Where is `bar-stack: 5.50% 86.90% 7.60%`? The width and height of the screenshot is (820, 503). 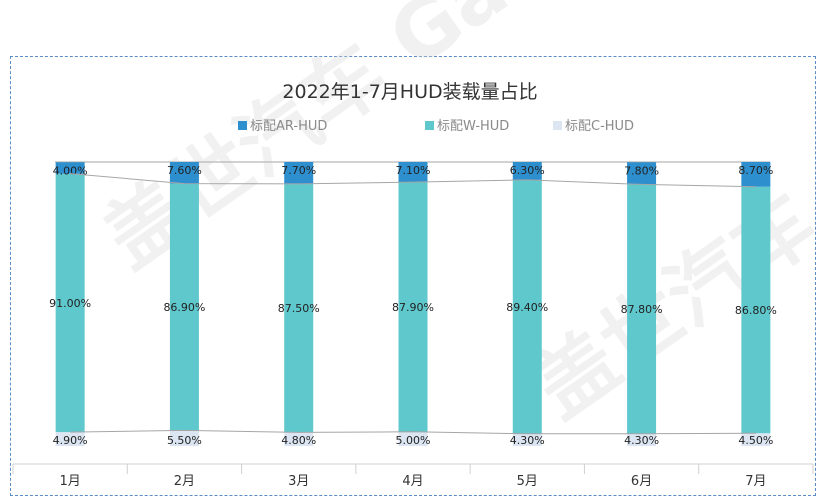
bar-stack: 5.50% 86.90% 7.60% is located at coordinates (184, 304).